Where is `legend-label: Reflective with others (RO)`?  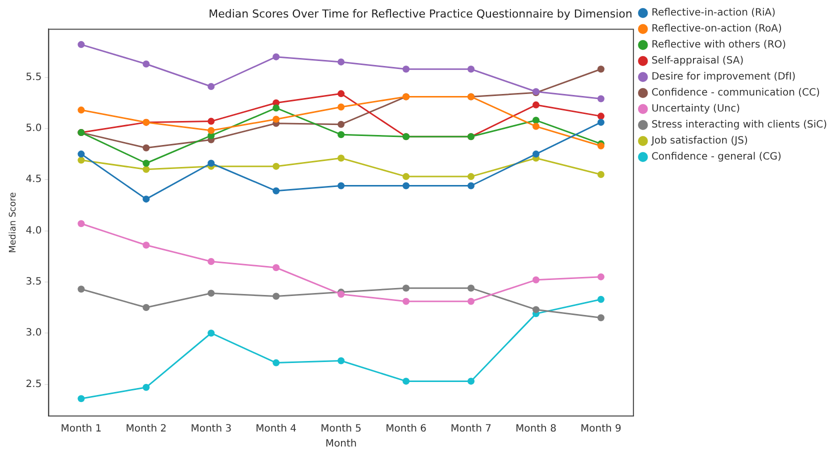 legend-label: Reflective with others (RO) is located at coordinates (718, 45).